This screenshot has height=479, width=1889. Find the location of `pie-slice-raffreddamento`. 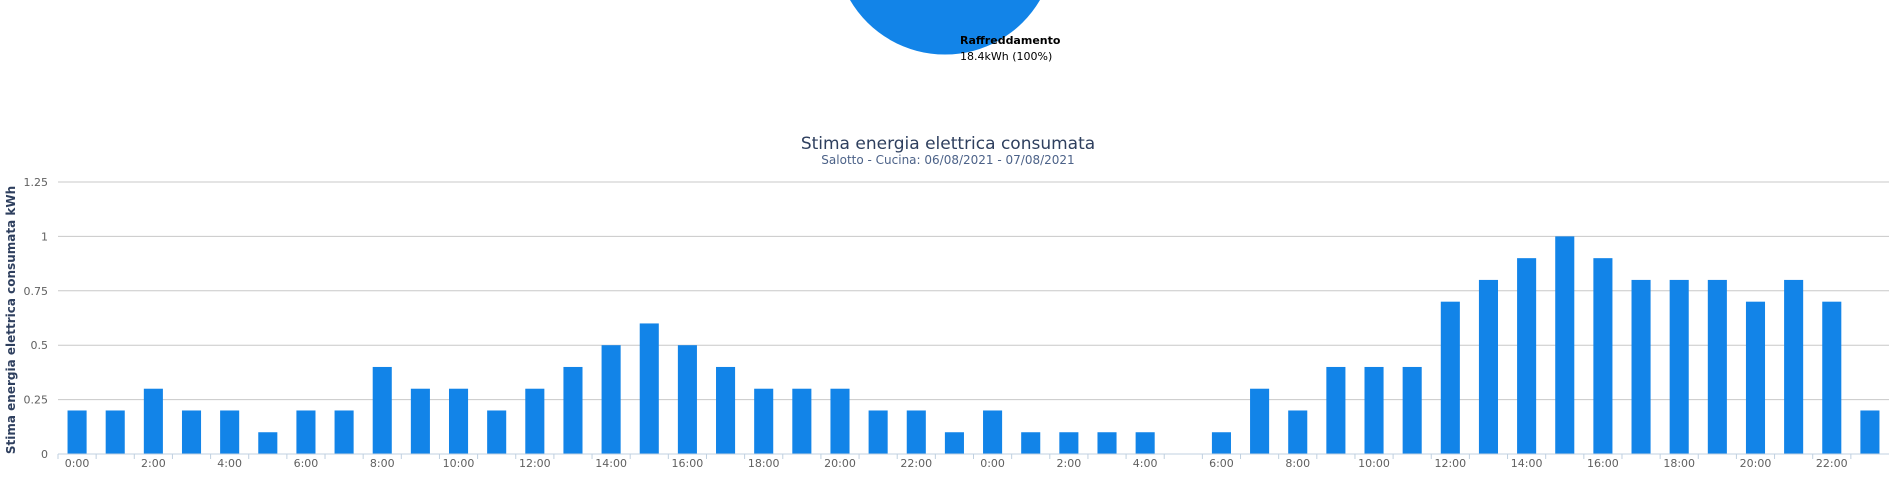

pie-slice-raffreddamento is located at coordinates (945, 27).